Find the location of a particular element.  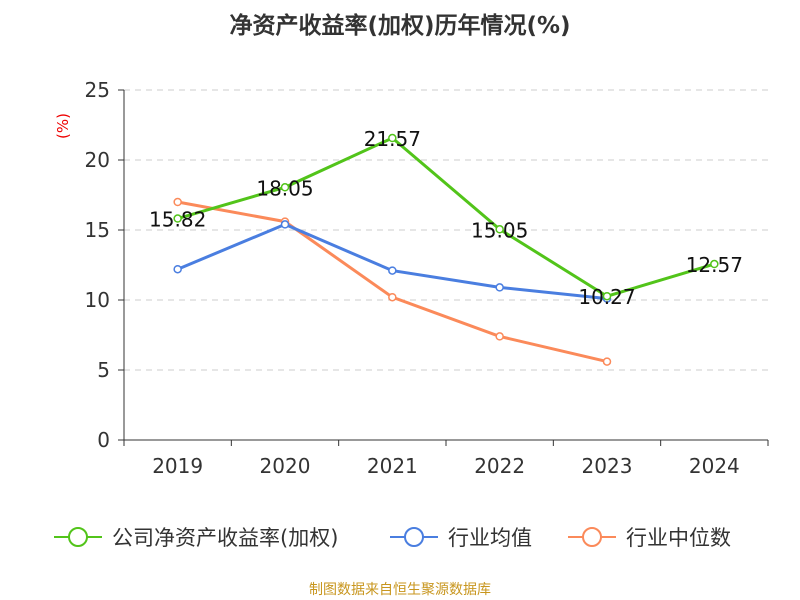

y-tick-label: 25 is located at coordinates (97, 90).